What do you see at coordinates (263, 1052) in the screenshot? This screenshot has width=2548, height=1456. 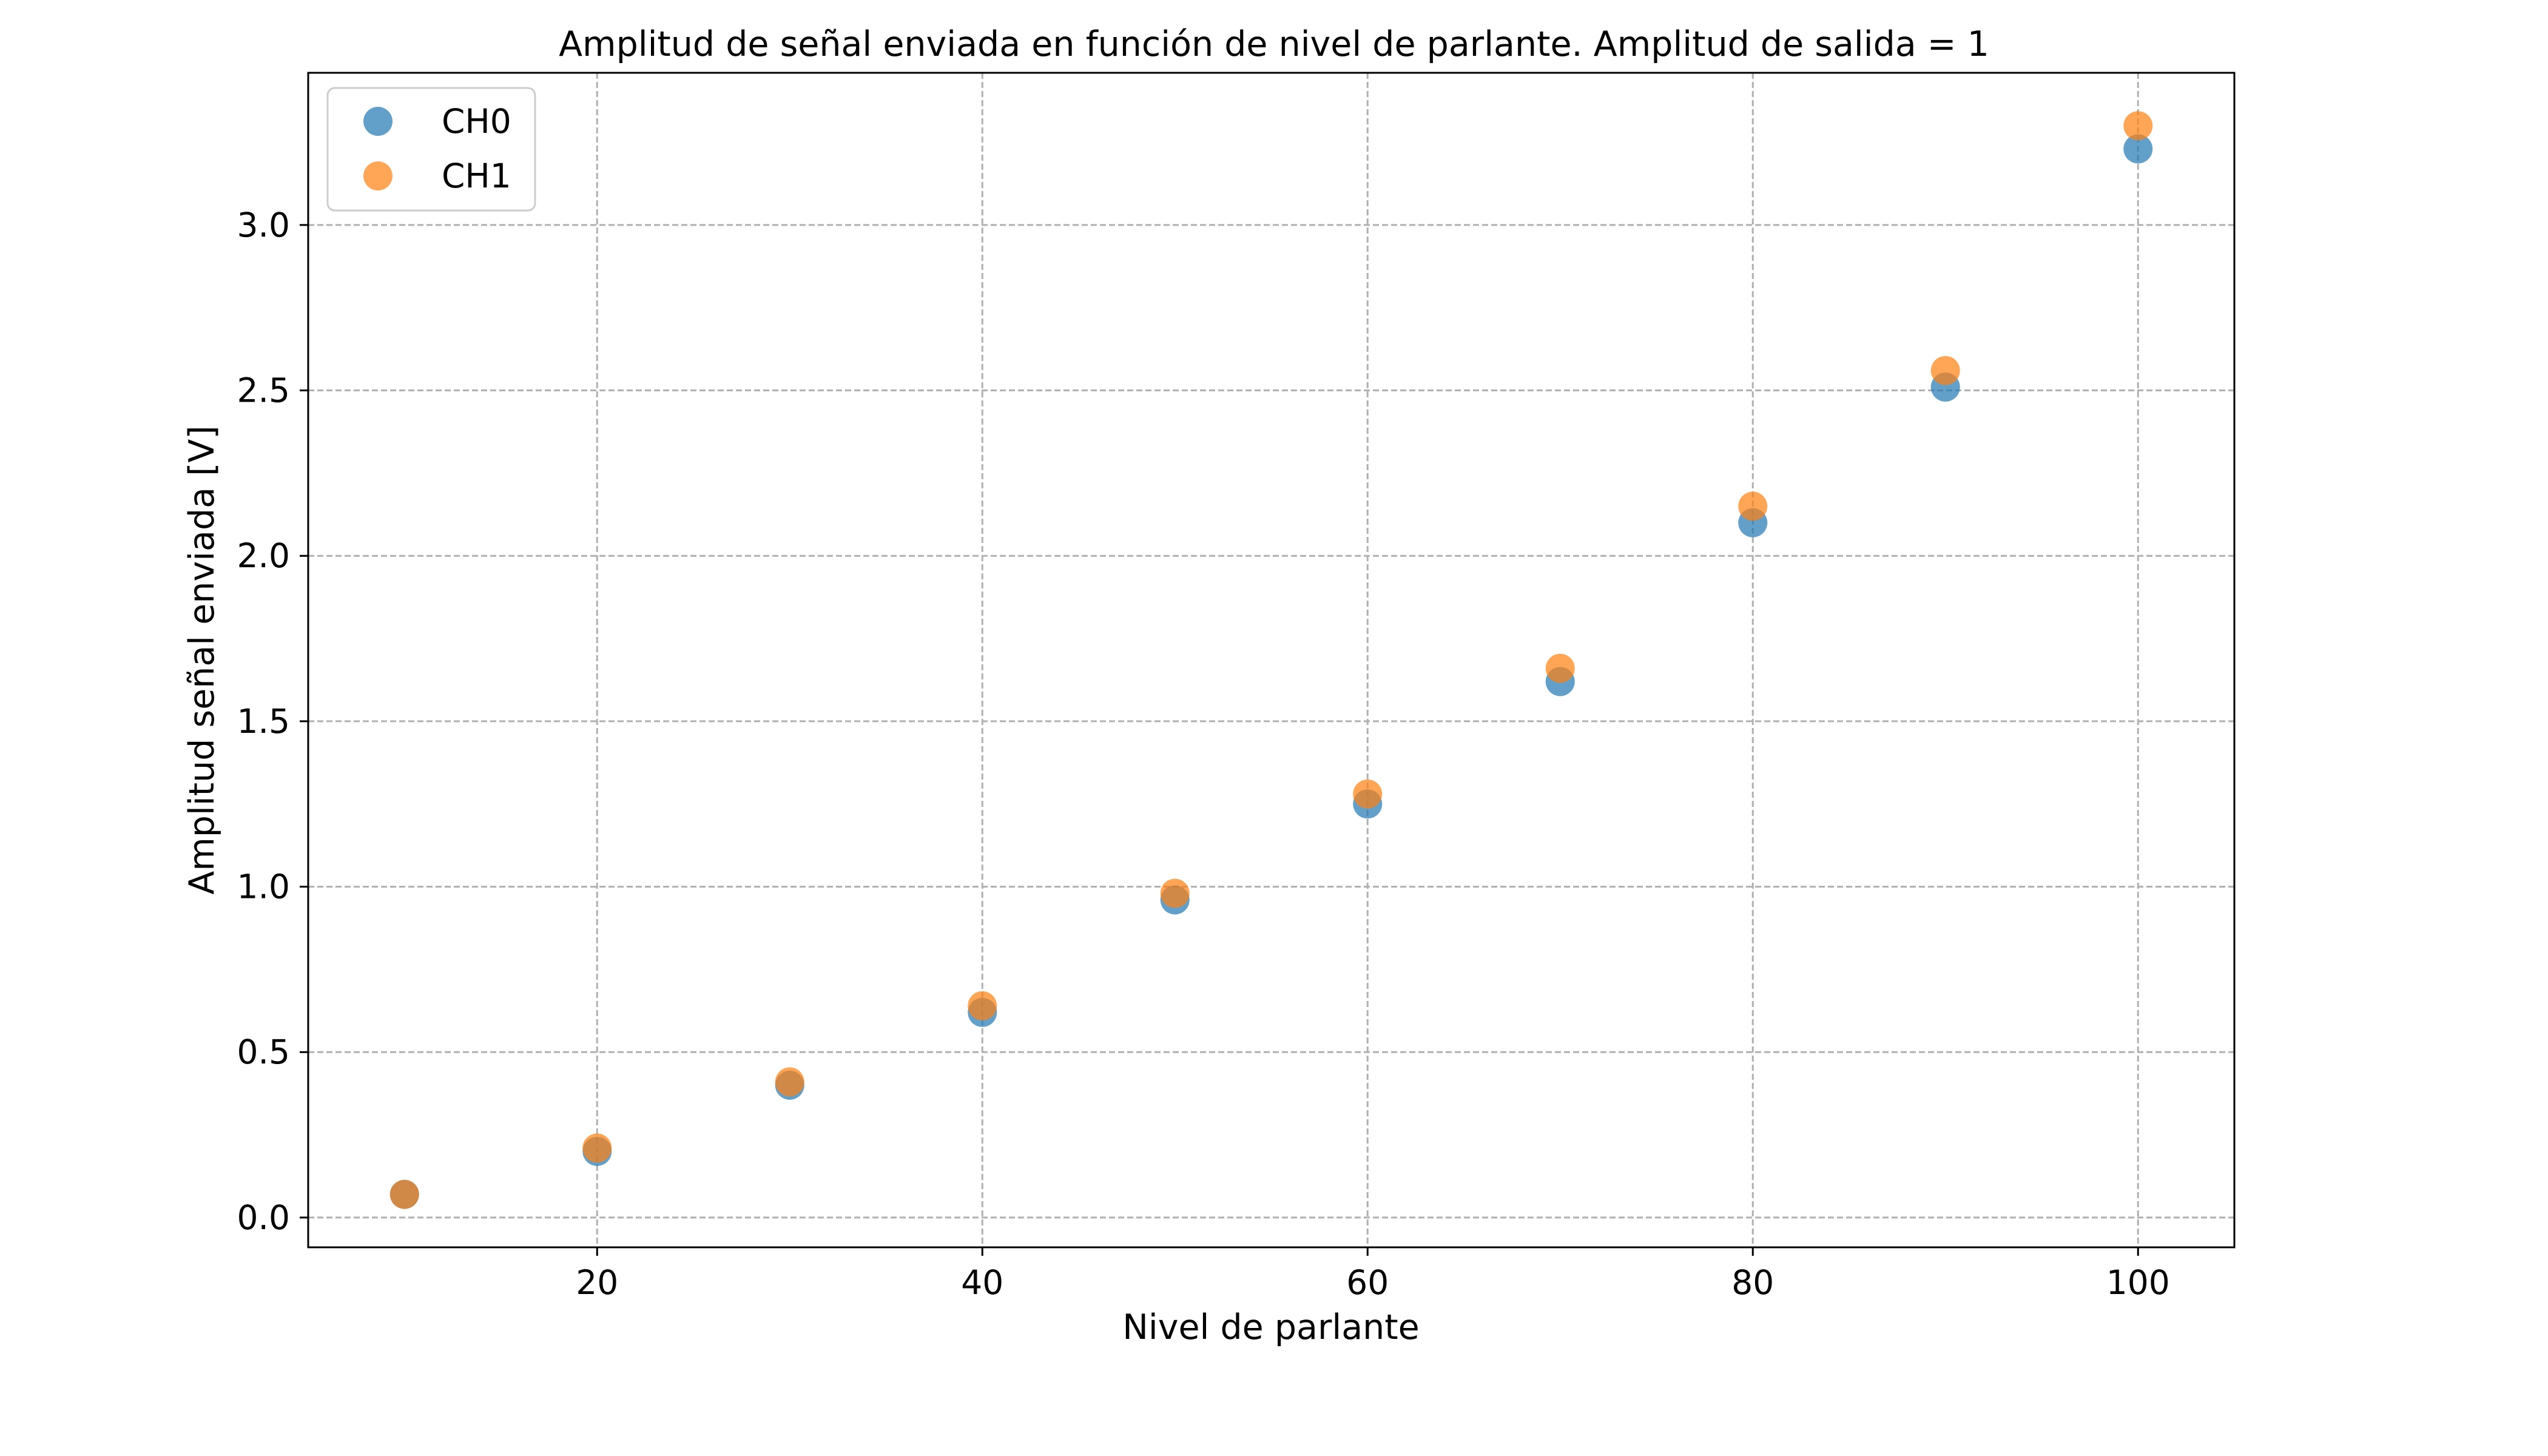 I see `y-tick-label: 0.5` at bounding box center [263, 1052].